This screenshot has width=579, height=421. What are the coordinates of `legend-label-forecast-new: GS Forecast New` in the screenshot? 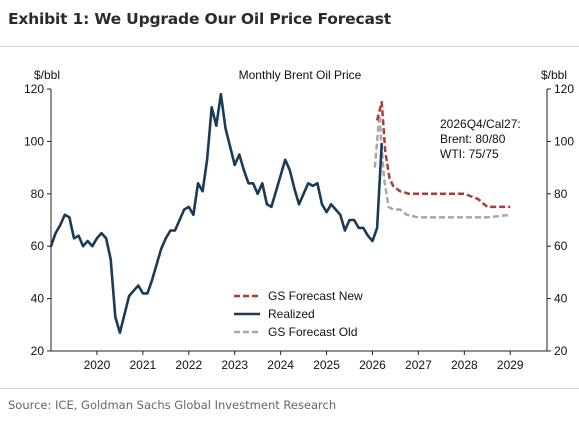 It's located at (315, 296).